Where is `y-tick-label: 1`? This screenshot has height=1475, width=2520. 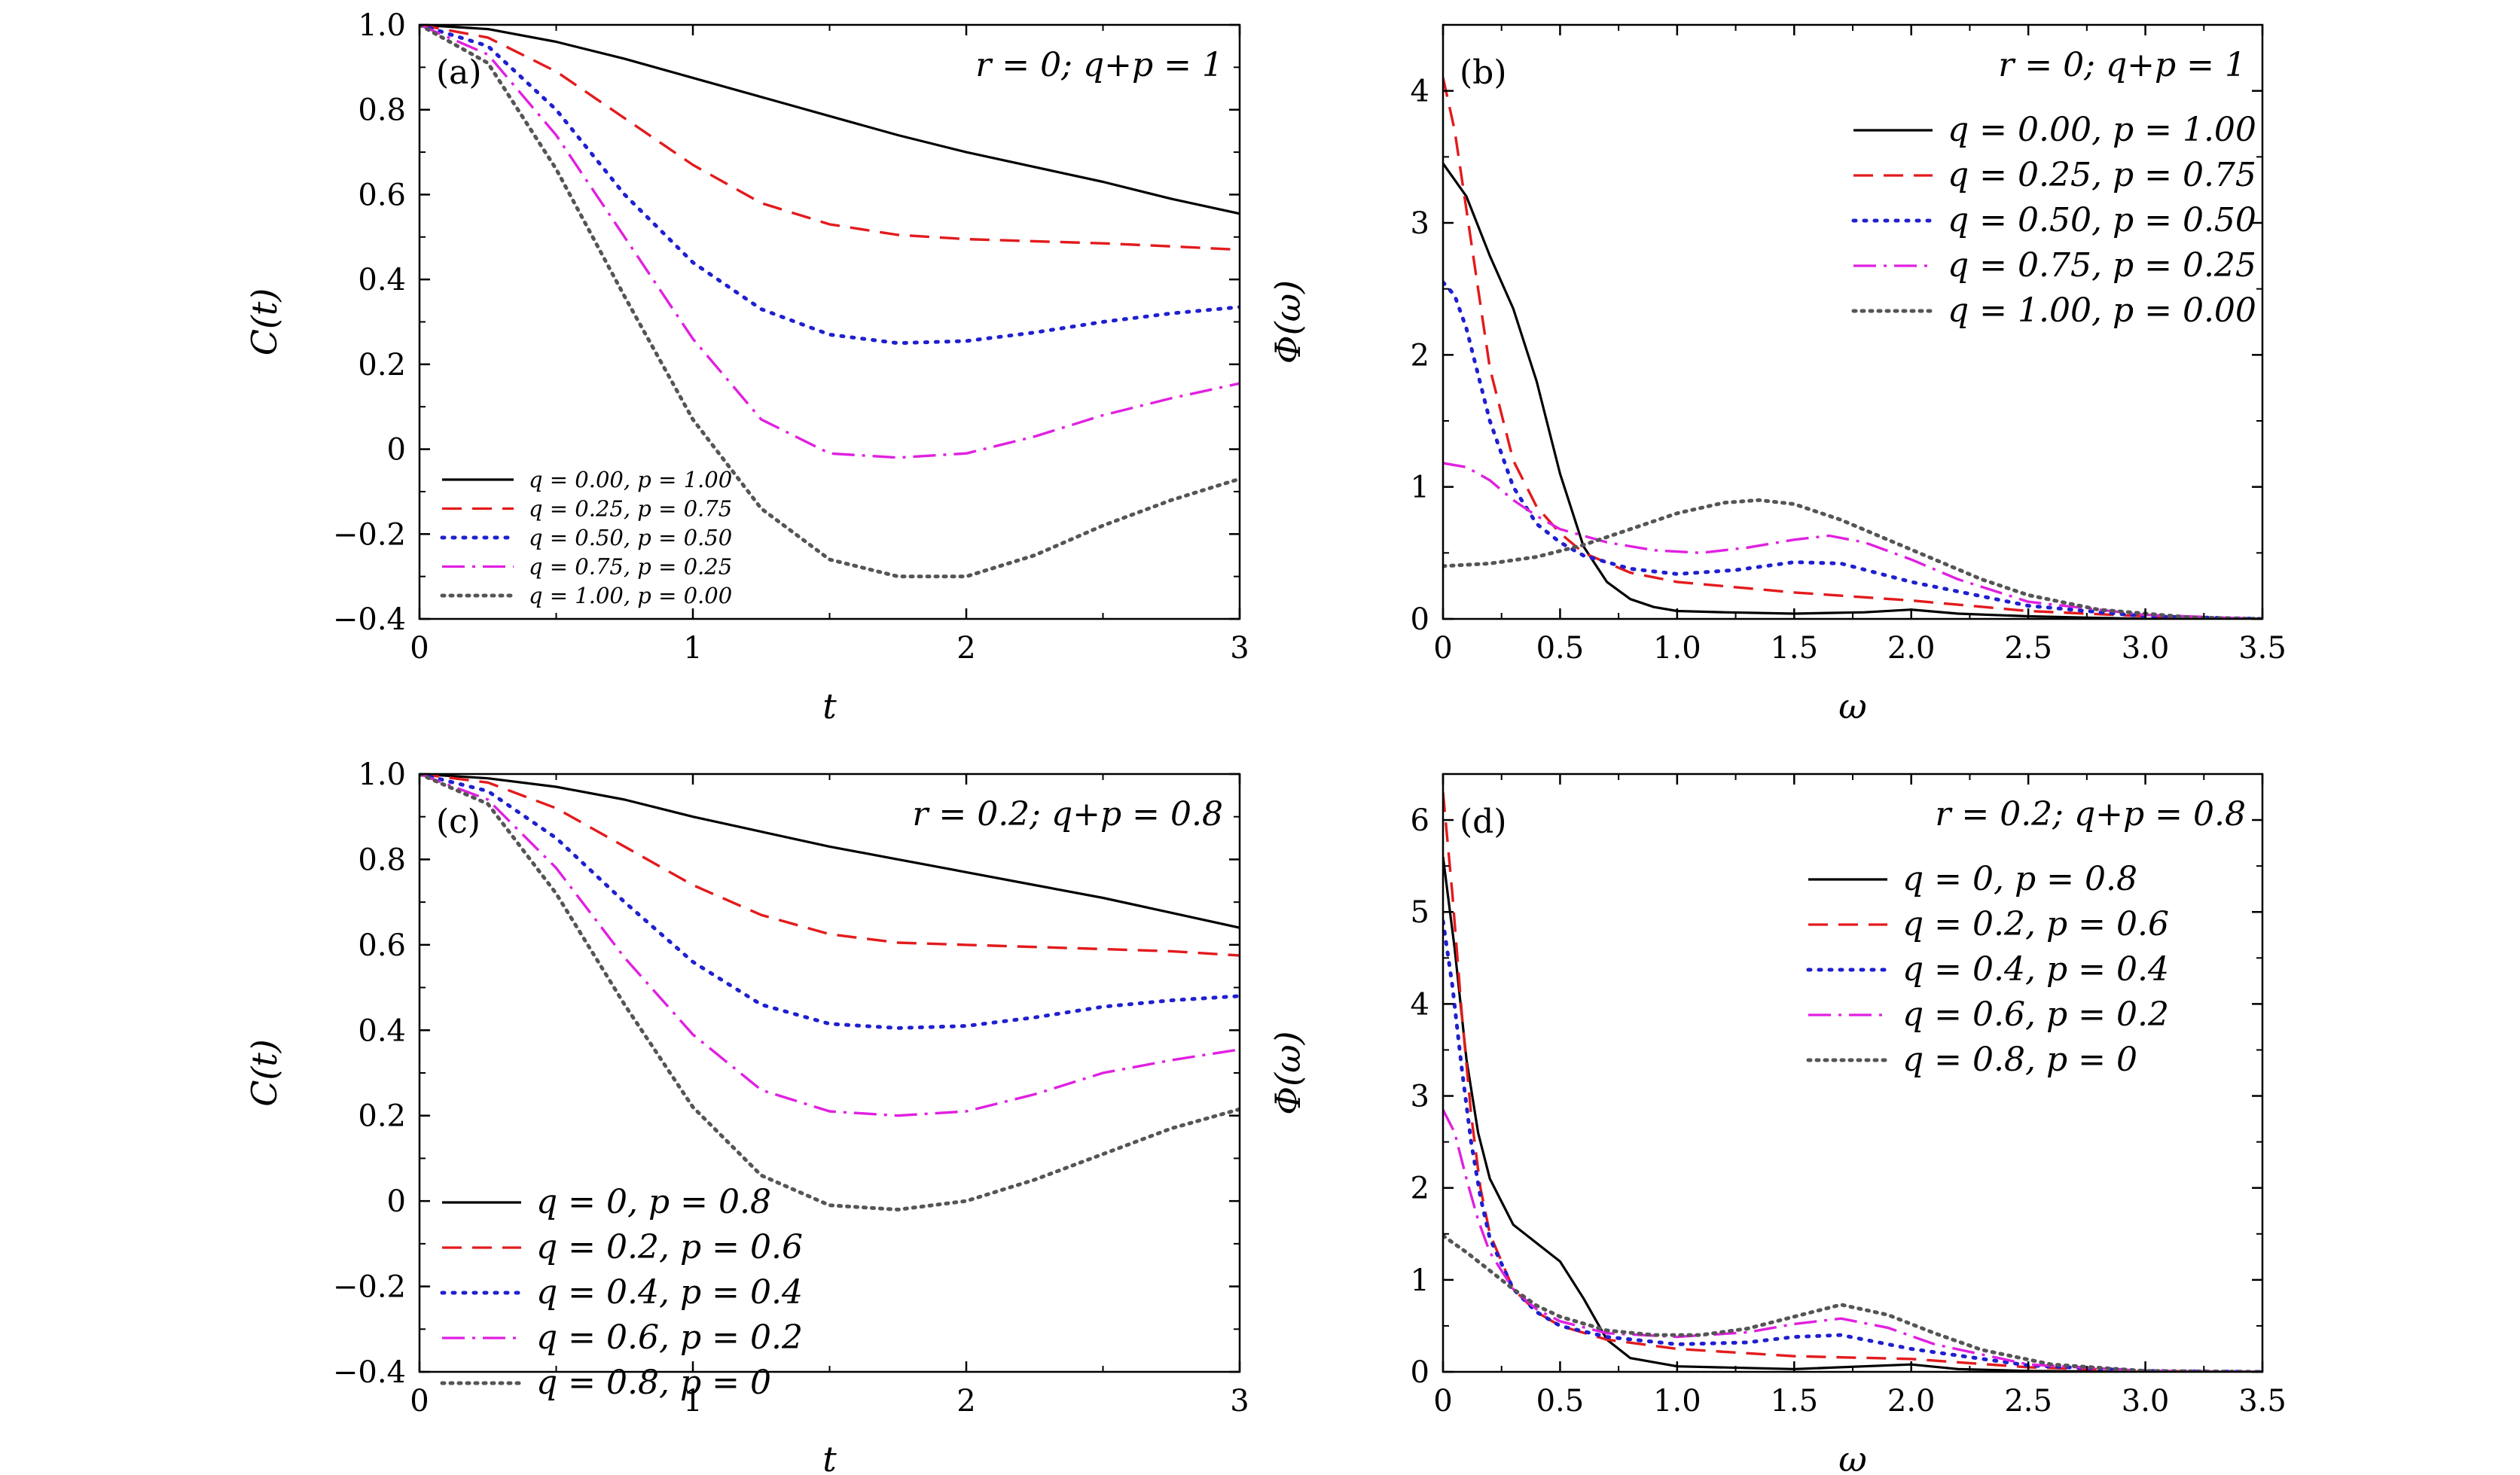 y-tick-label: 1 is located at coordinates (1420, 1280).